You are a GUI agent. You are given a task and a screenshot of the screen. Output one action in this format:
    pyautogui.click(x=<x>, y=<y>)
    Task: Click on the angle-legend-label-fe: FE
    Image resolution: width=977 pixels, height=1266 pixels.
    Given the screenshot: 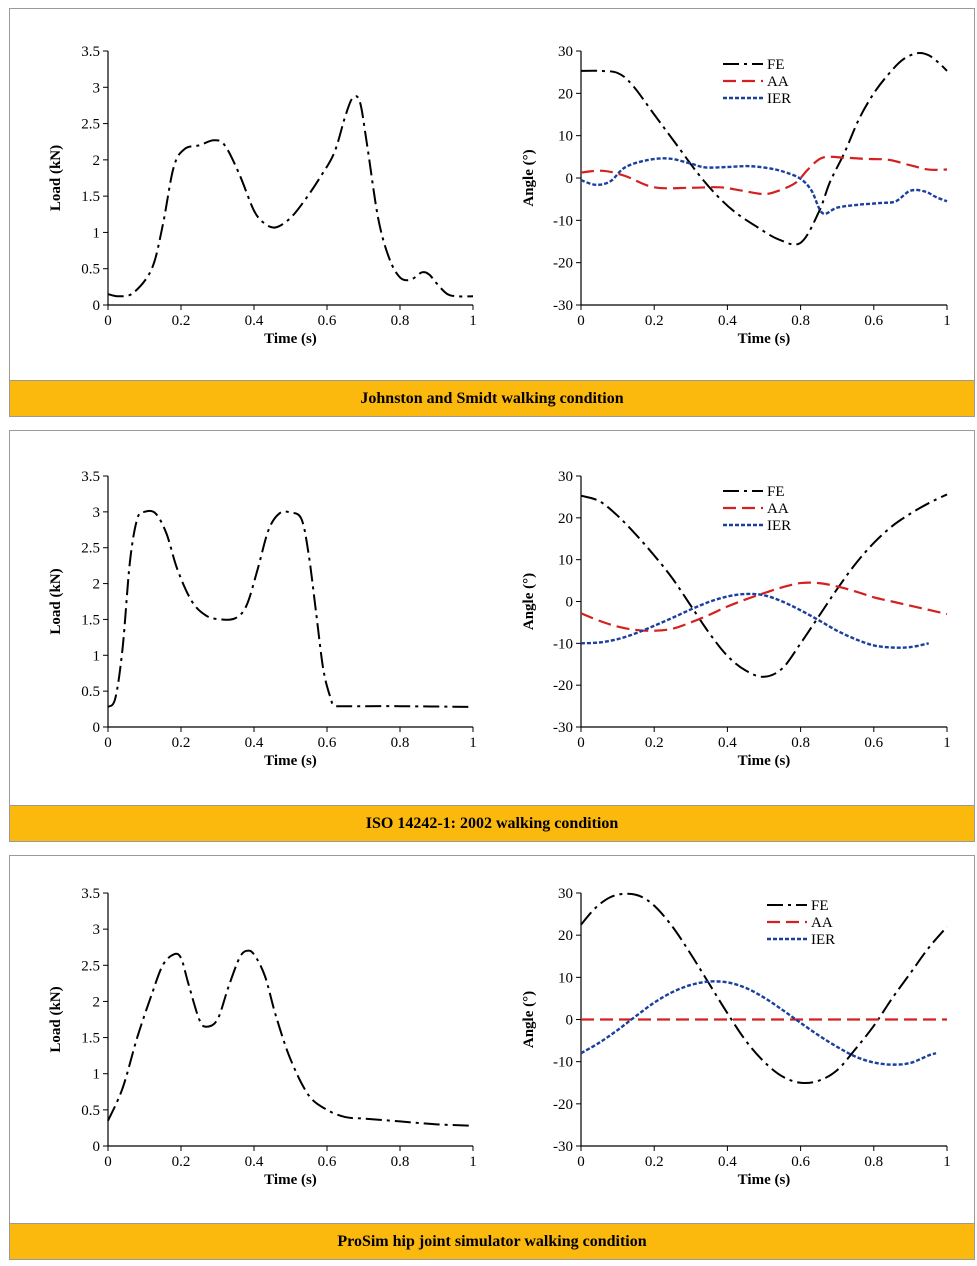 What is the action you would take?
    pyautogui.click(x=776, y=65)
    